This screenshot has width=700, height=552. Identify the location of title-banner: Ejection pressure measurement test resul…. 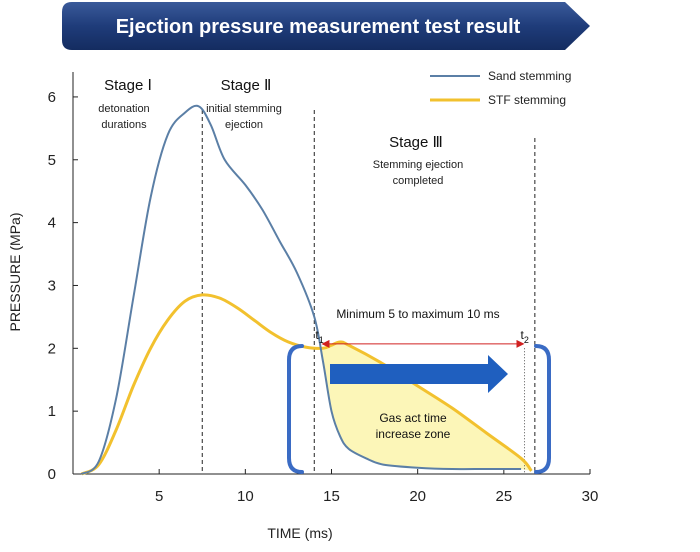
(326, 26).